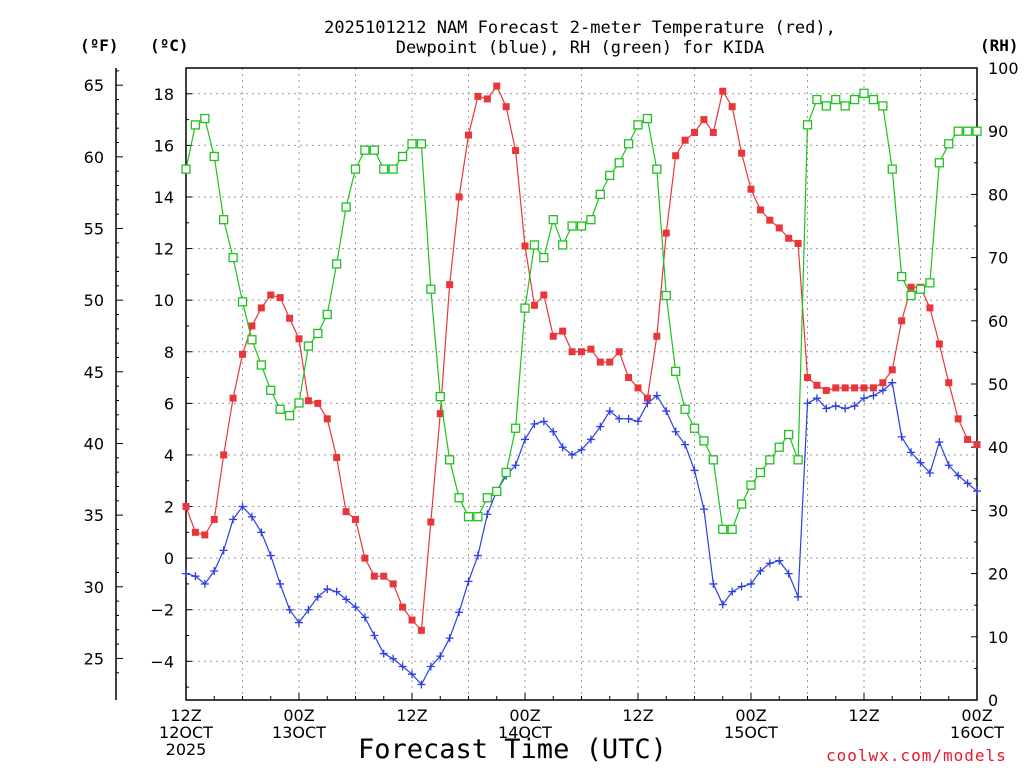 The width and height of the screenshot is (1024, 768). I want to click on rh-tick-label: 40, so click(998, 447).